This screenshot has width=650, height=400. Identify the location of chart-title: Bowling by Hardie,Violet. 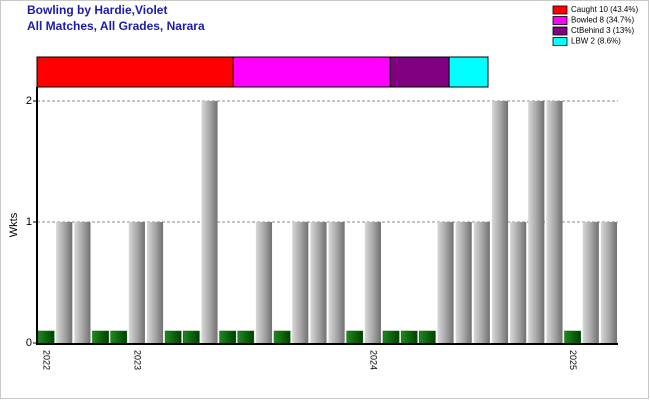
(97, 10).